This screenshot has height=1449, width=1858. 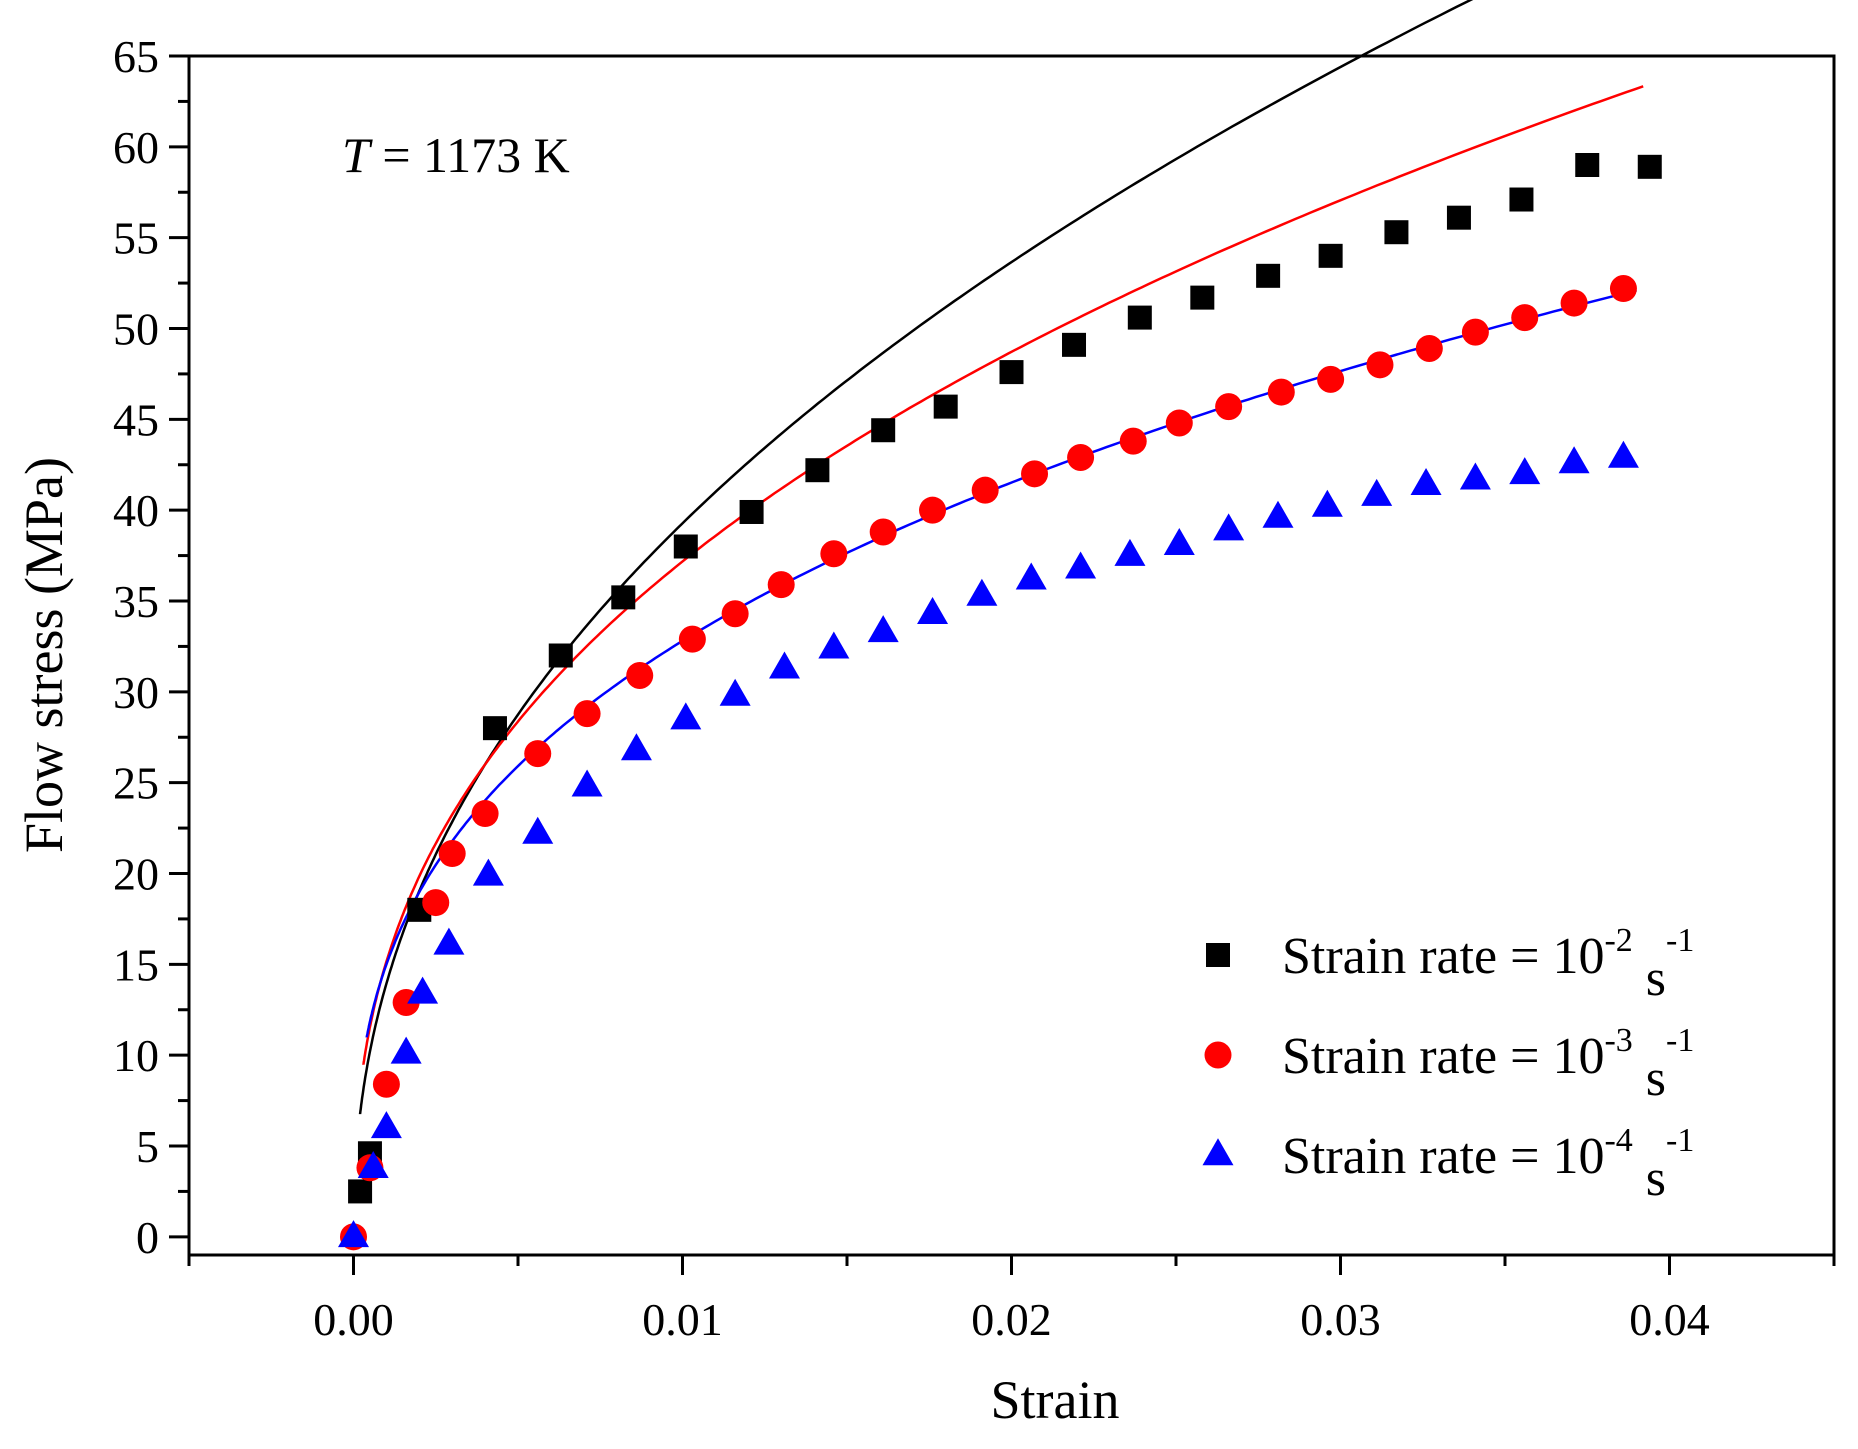 I want to click on y-tick-label: 50, so click(x=136, y=329).